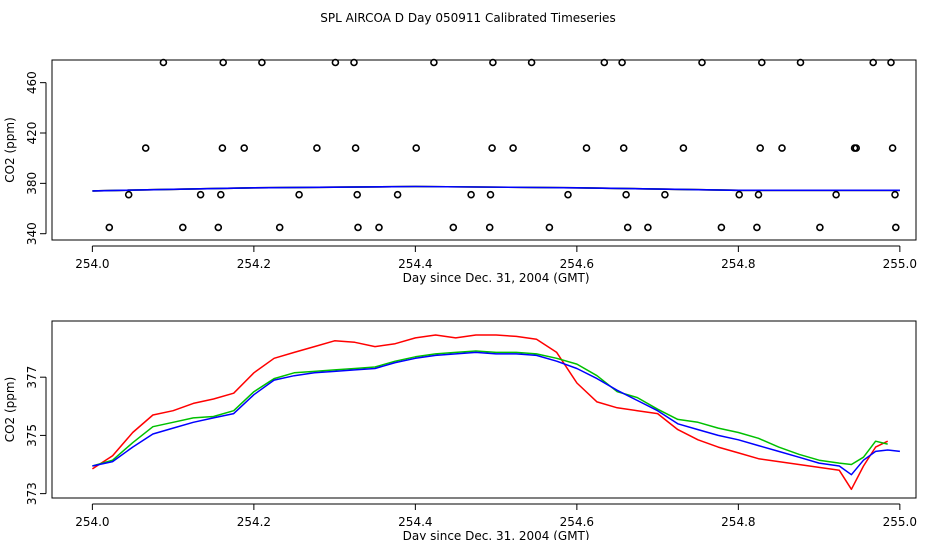 This screenshot has width=936, height=540. What do you see at coordinates (32, 493) in the screenshot?
I see `y-tick-label: 373` at bounding box center [32, 493].